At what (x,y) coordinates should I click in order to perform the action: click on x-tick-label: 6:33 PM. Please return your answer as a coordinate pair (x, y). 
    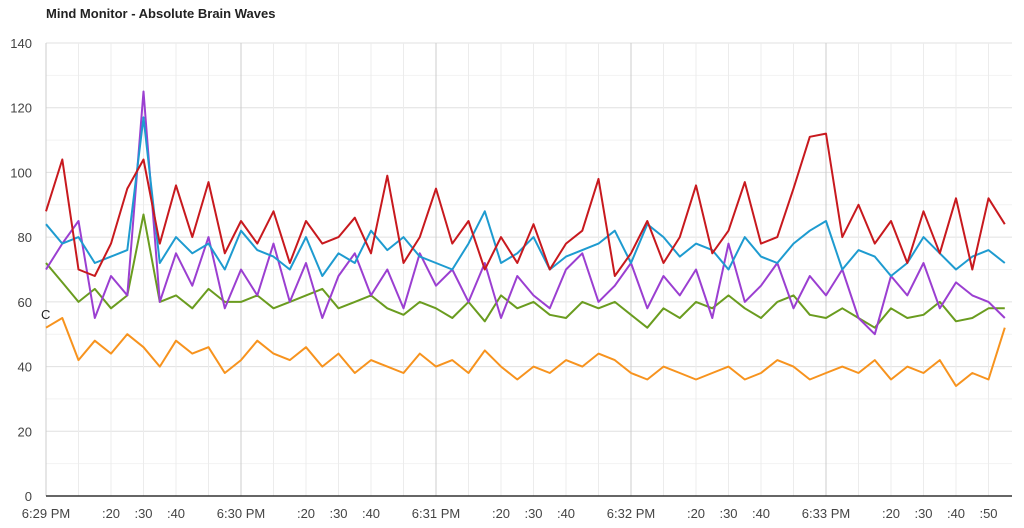
    Looking at the image, I should click on (826, 513).